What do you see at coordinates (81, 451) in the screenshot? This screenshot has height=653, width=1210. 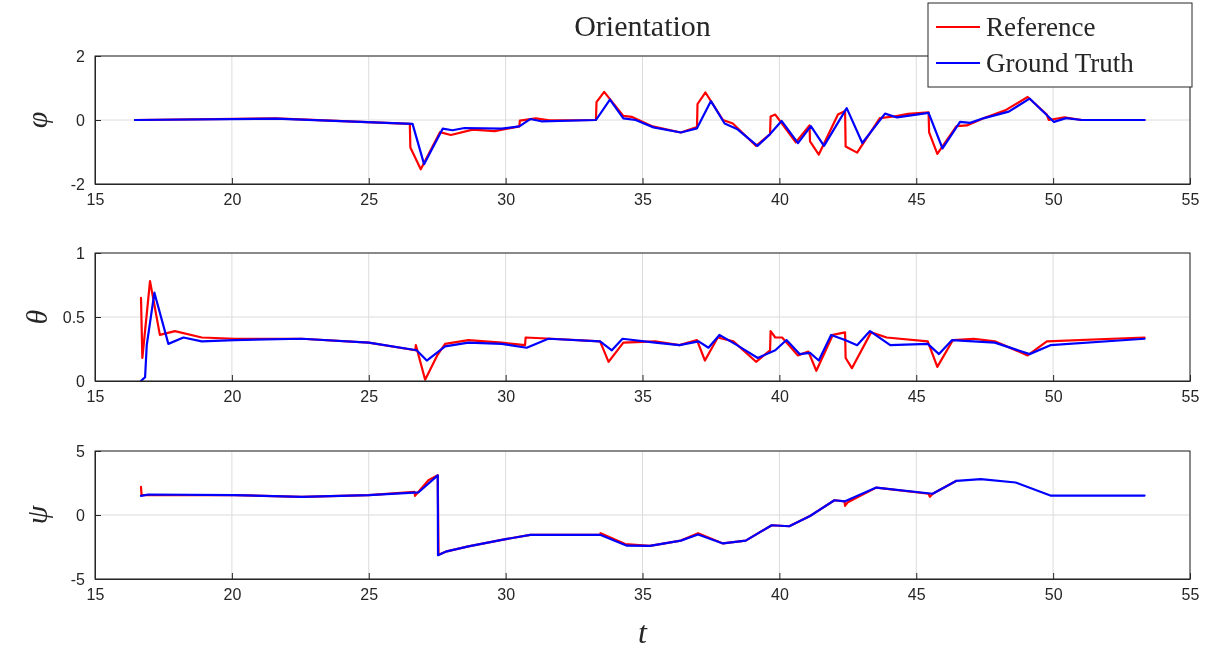 I see `y-tick-label: 5` at bounding box center [81, 451].